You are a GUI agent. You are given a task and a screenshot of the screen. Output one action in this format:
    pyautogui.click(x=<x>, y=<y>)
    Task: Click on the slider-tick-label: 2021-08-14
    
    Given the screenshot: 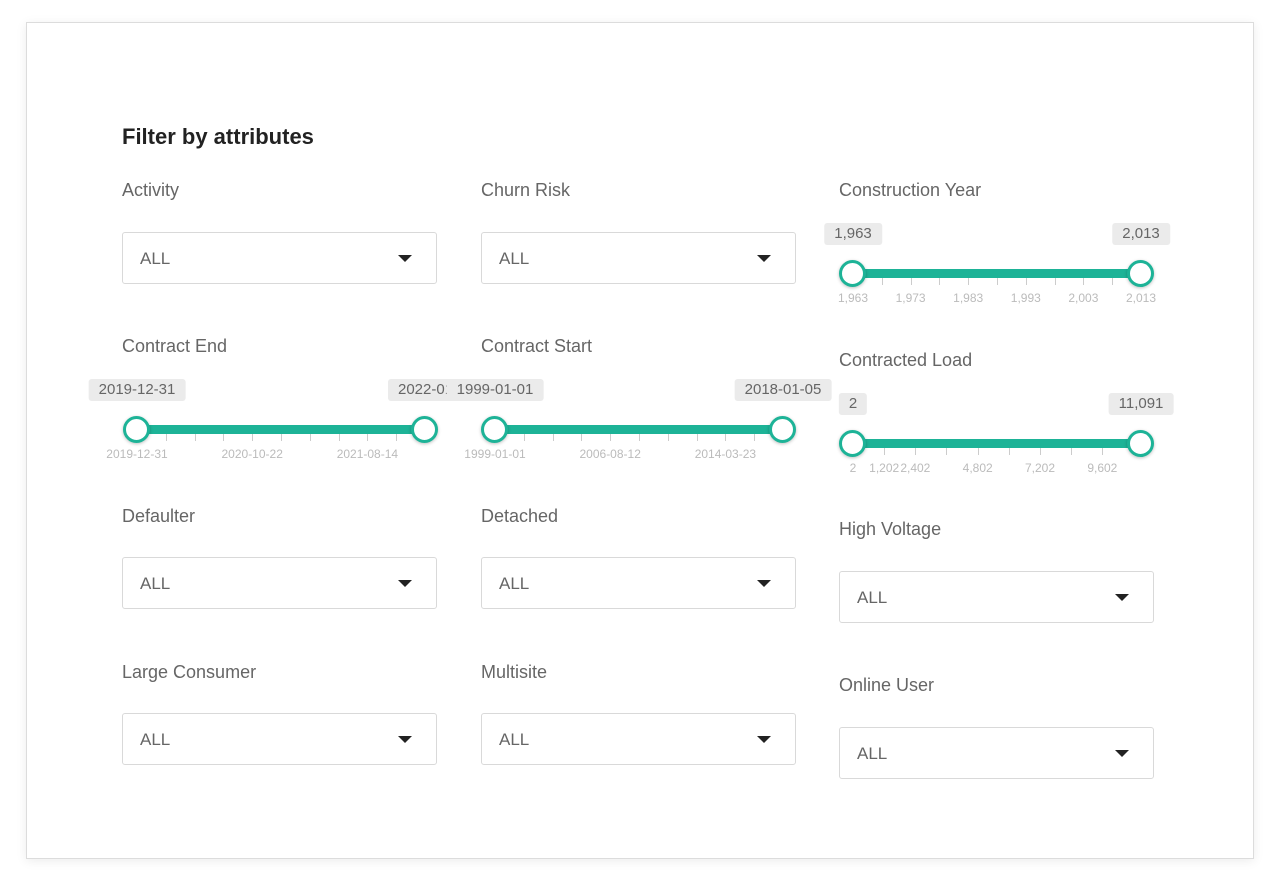 What is the action you would take?
    pyautogui.click(x=367, y=454)
    